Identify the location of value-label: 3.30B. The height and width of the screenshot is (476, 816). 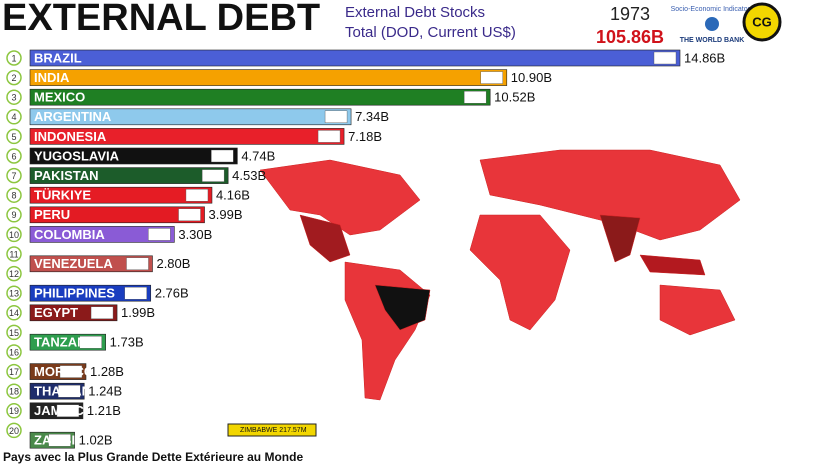
(195, 234).